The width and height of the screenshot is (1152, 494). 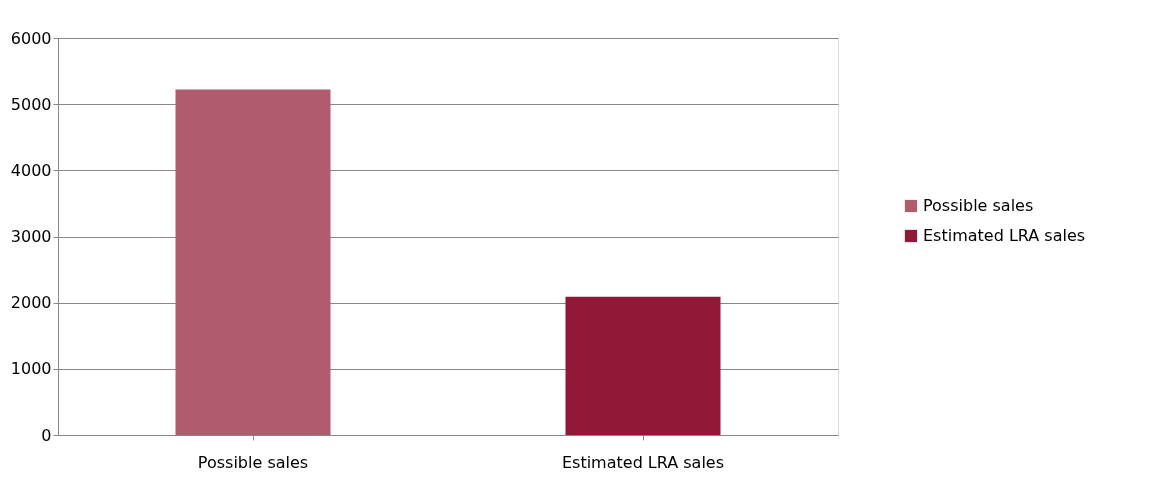 I want to click on legend-label: Possible sales, so click(x=978, y=205).